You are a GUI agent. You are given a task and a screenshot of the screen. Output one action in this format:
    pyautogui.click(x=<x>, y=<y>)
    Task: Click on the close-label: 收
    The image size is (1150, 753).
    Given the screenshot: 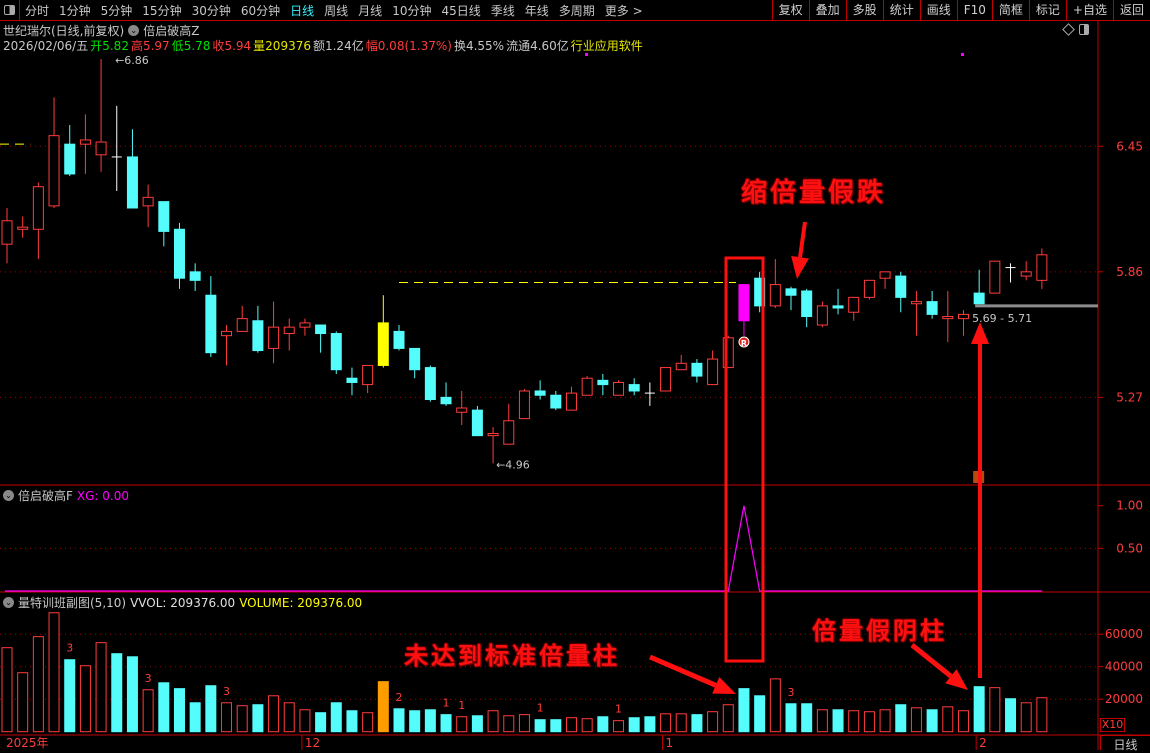 What is the action you would take?
    pyautogui.click(x=218, y=46)
    